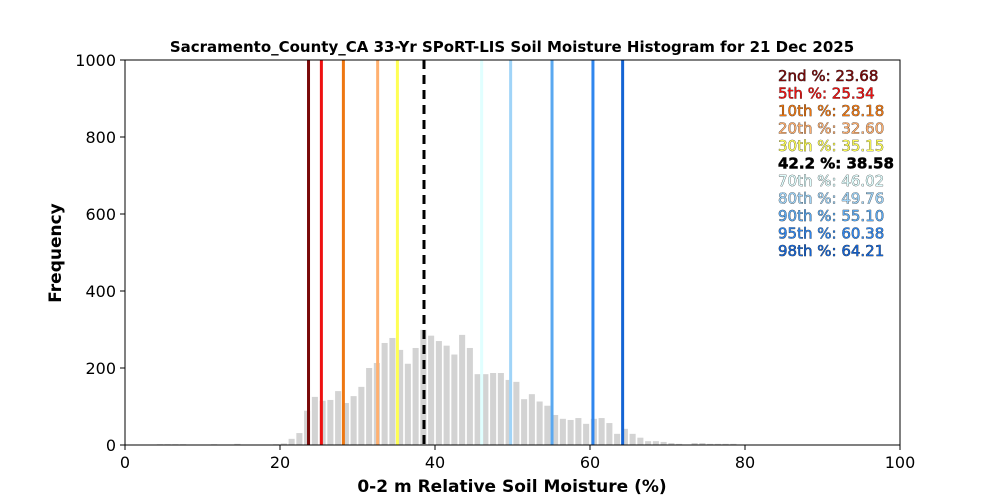 The height and width of the screenshot is (500, 1000). What do you see at coordinates (100, 214) in the screenshot?
I see `y-tick-label: 600` at bounding box center [100, 214].